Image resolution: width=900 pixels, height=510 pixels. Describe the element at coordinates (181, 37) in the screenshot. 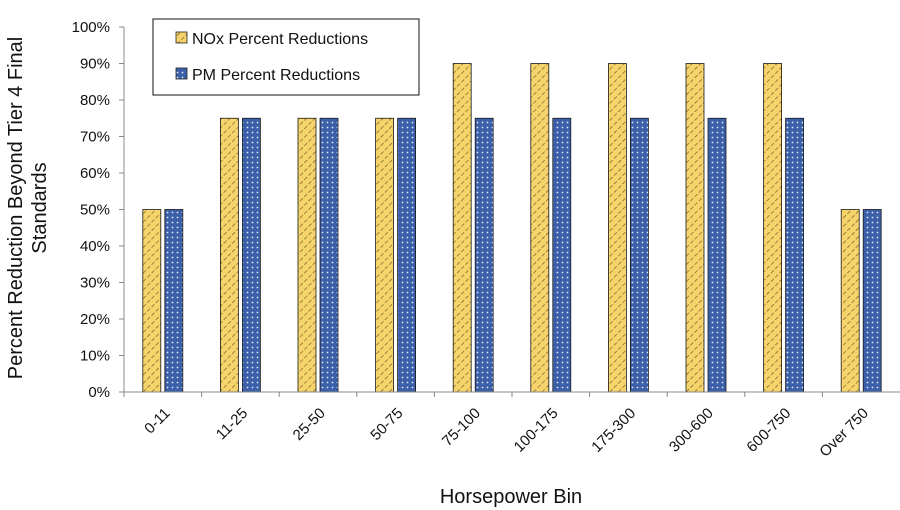

I see `legend-swatch-nox` at that location.